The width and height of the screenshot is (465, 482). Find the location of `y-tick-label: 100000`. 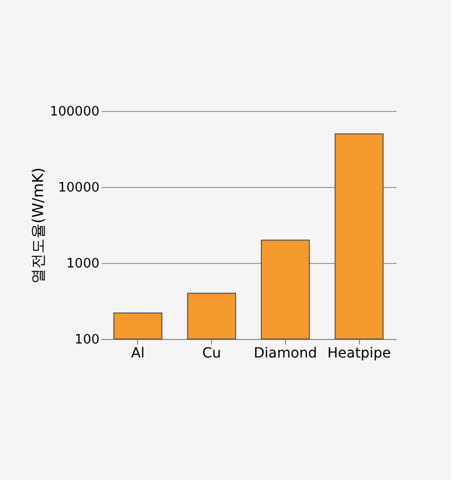

y-tick-label: 100000 is located at coordinates (75, 112).